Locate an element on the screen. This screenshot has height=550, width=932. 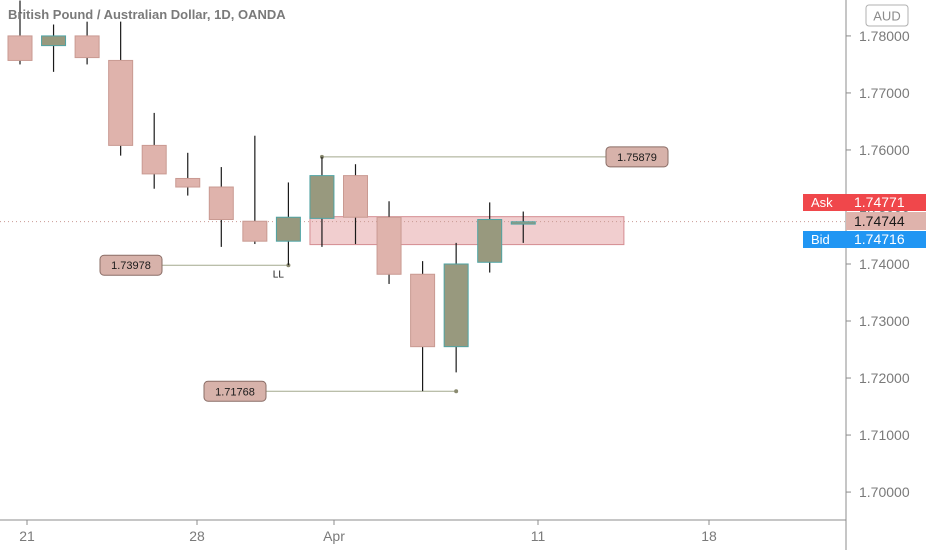
zone-layer is located at coordinates (423, 231).